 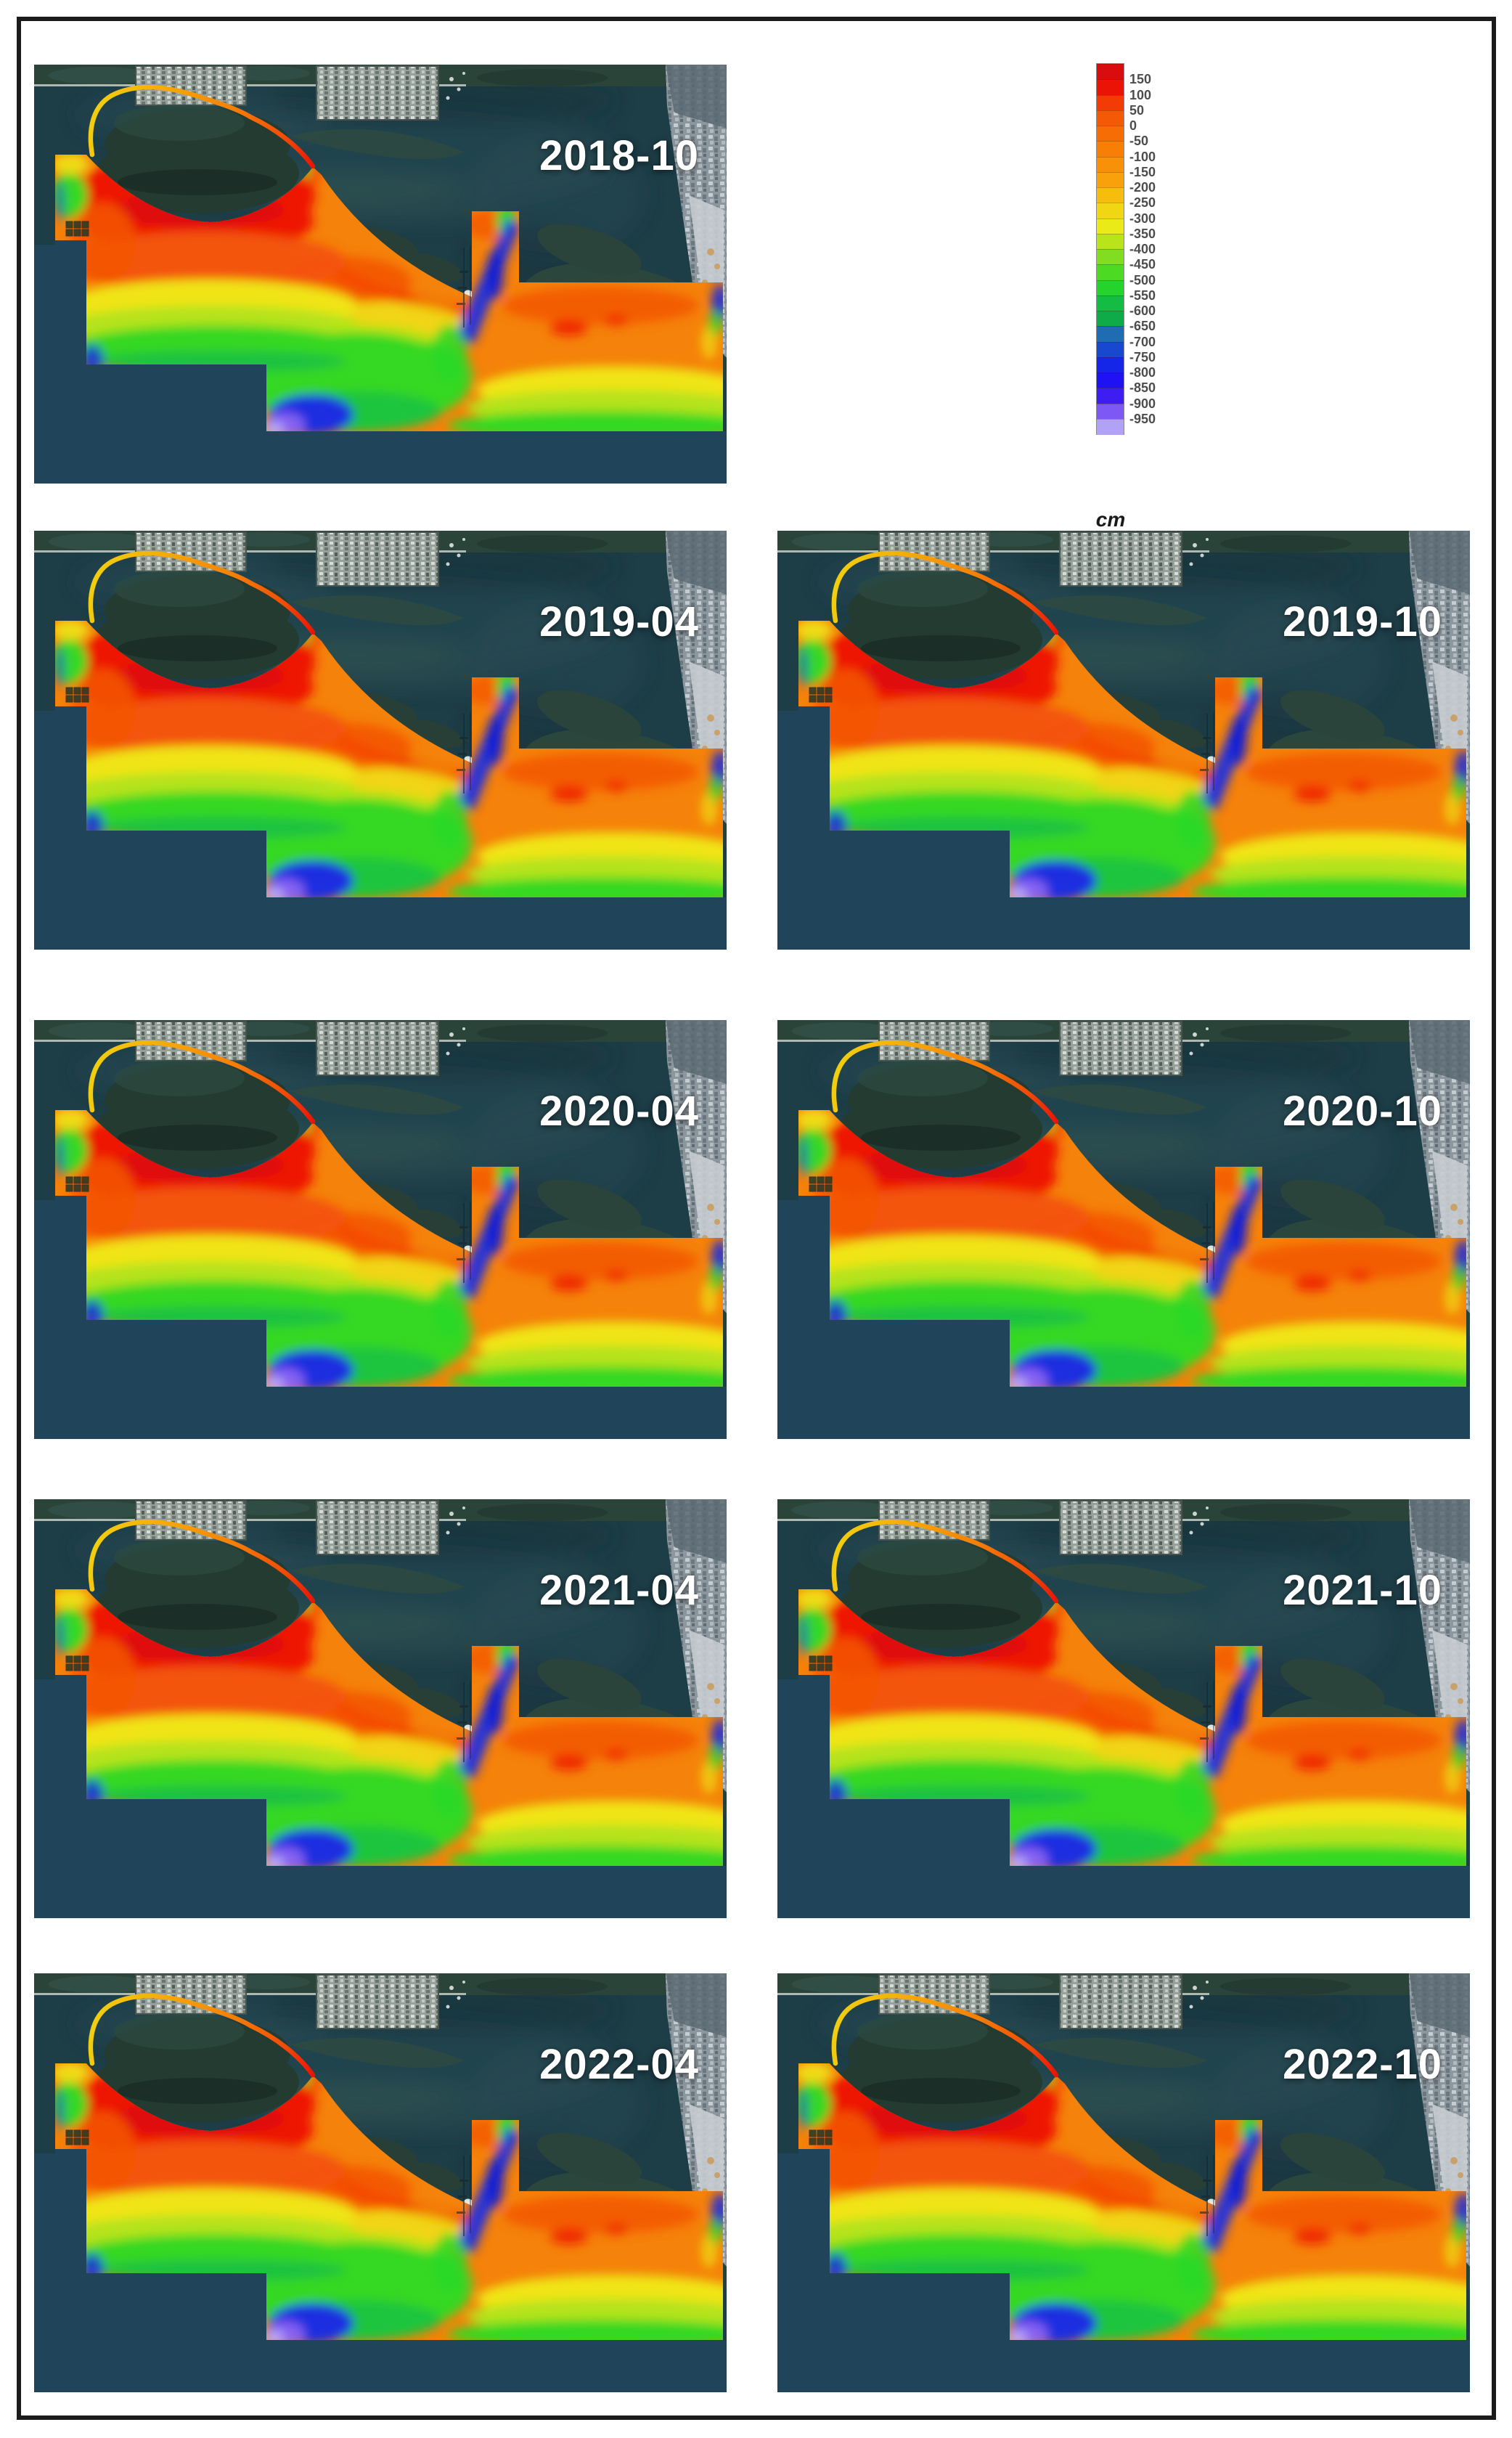 I want to click on map-panel: 2022-10, so click(x=1123, y=2182).